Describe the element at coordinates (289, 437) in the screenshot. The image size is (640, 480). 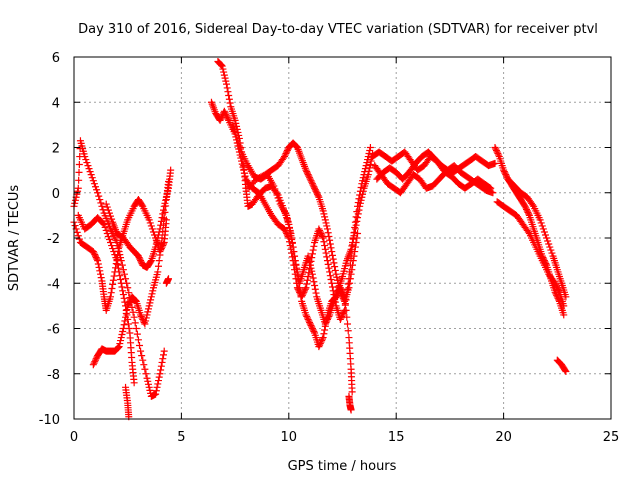
I see `x-tick-label: 10` at that location.